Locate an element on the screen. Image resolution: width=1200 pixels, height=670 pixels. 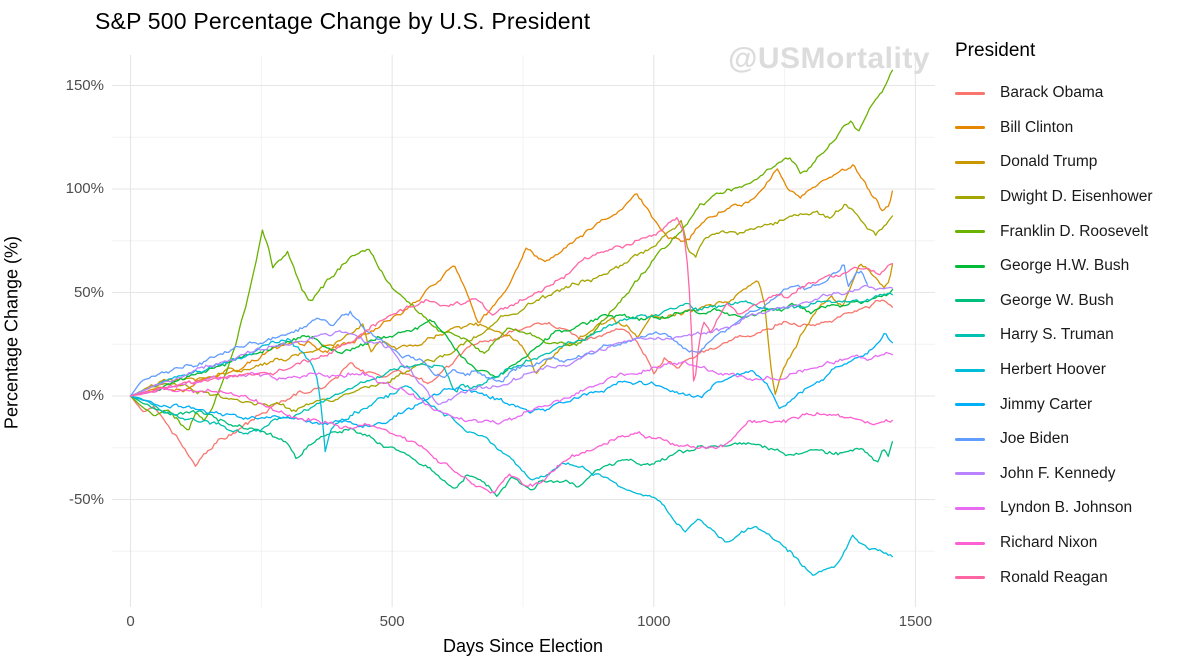
legend-item-harry-s-truman: Harry S. Truman is located at coordinates (1075, 335).